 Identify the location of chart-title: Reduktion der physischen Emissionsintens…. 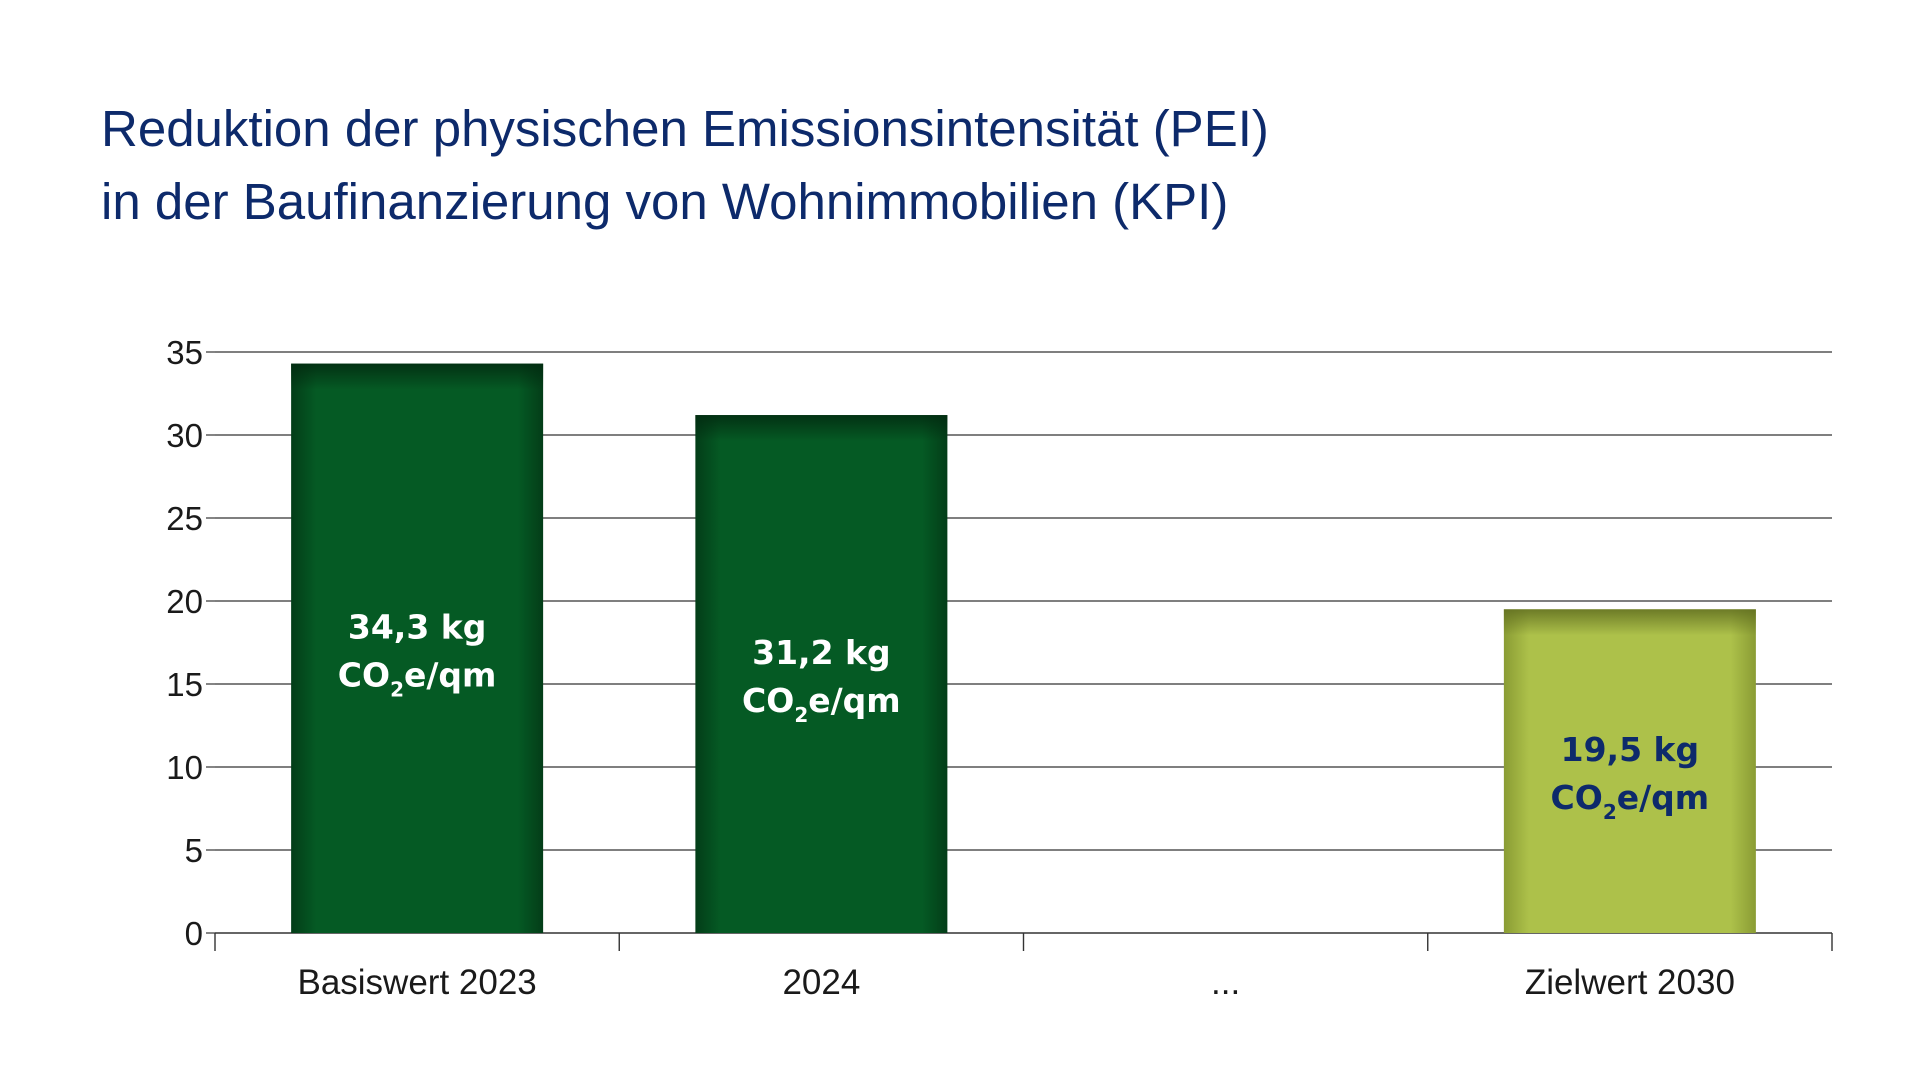
(951, 165).